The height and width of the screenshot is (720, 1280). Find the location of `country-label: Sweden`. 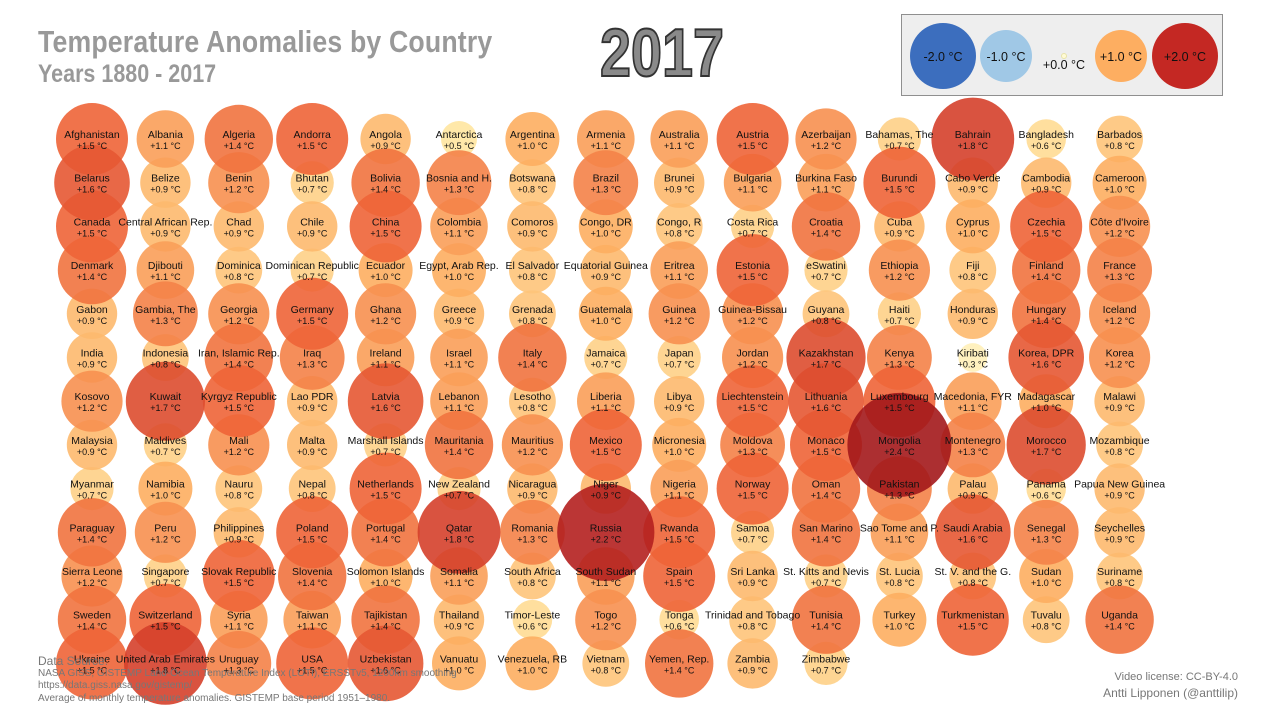

country-label: Sweden is located at coordinates (92, 616).